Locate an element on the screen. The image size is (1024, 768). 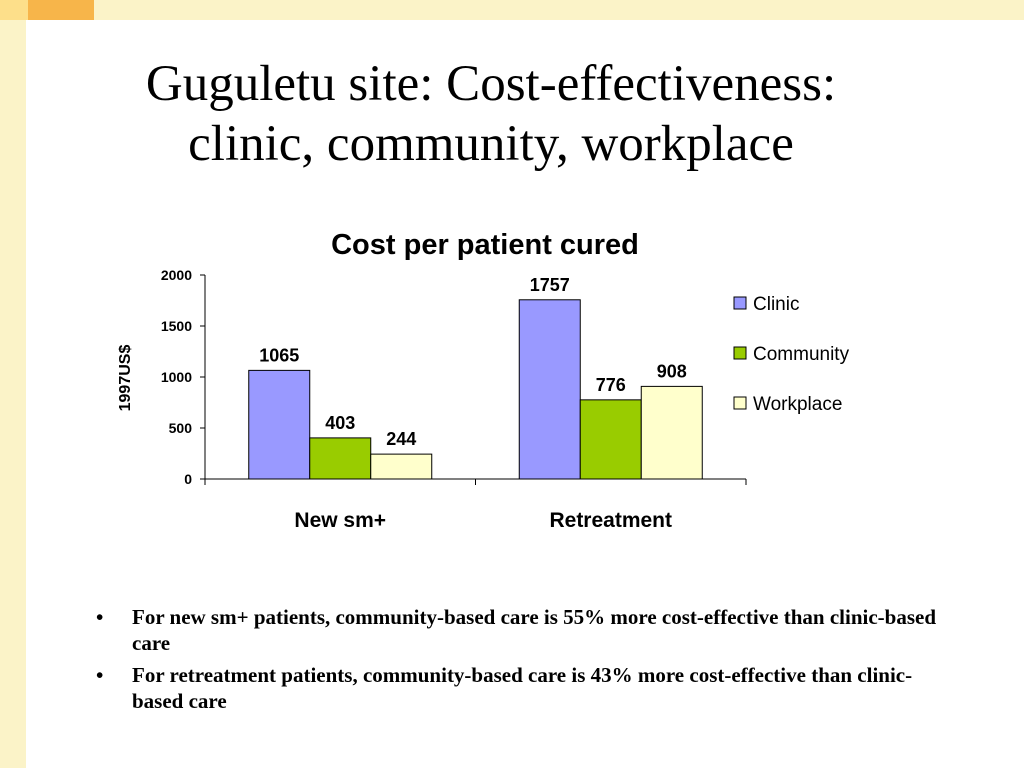
x-tick-label: New sm+ is located at coordinates (340, 520).